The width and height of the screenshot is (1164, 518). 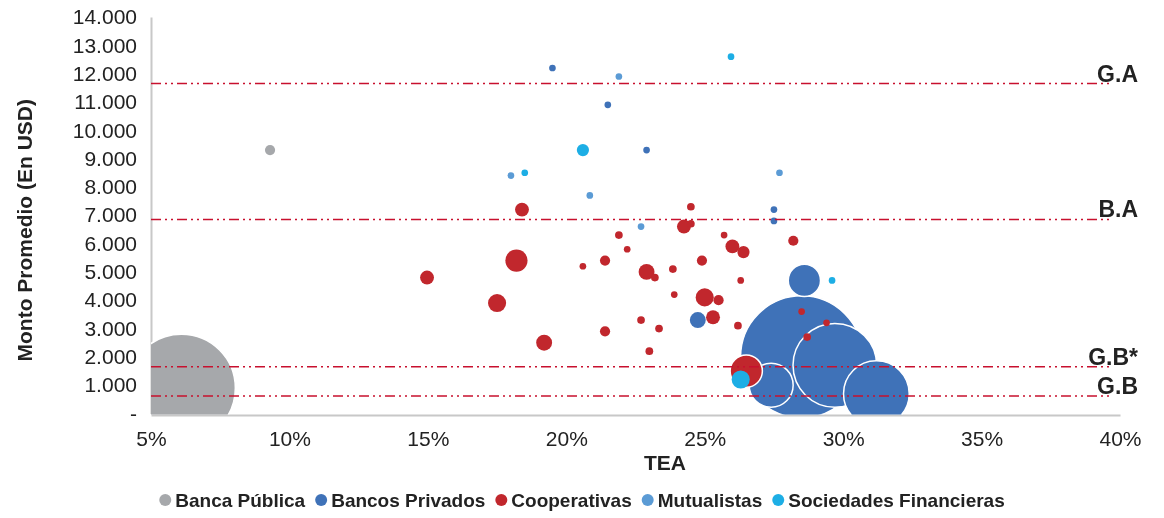 What do you see at coordinates (1118, 209) in the screenshot?
I see `ref-line-label: B.A` at bounding box center [1118, 209].